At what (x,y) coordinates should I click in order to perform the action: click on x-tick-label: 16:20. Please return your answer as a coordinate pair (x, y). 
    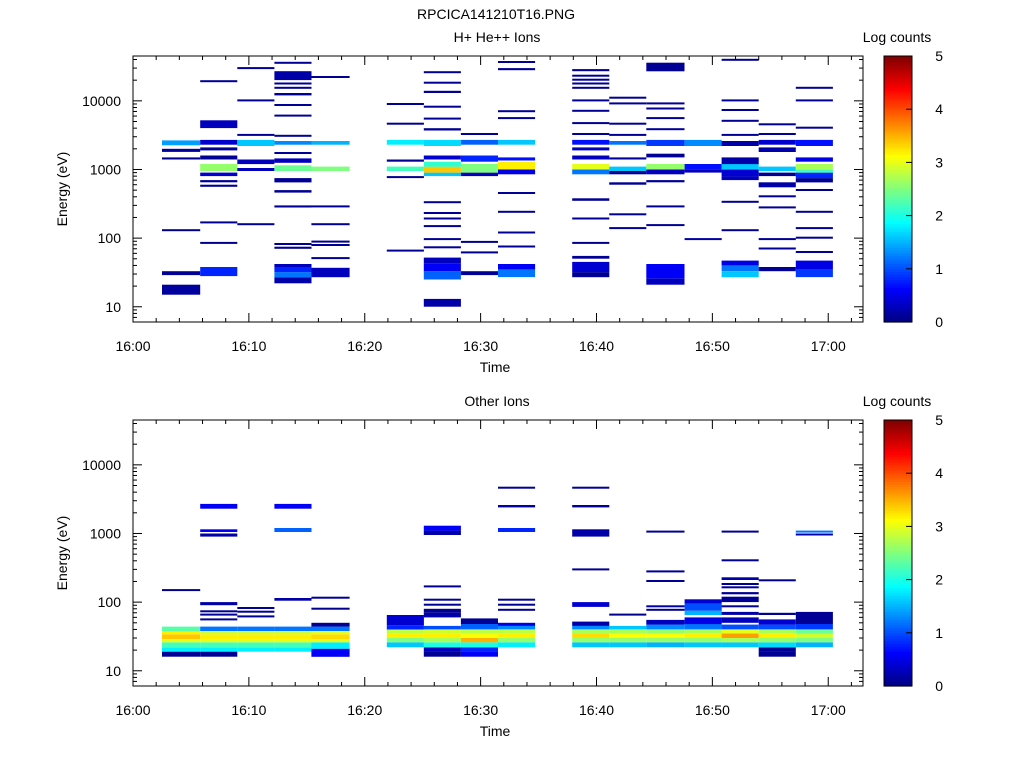
    Looking at the image, I should click on (364, 346).